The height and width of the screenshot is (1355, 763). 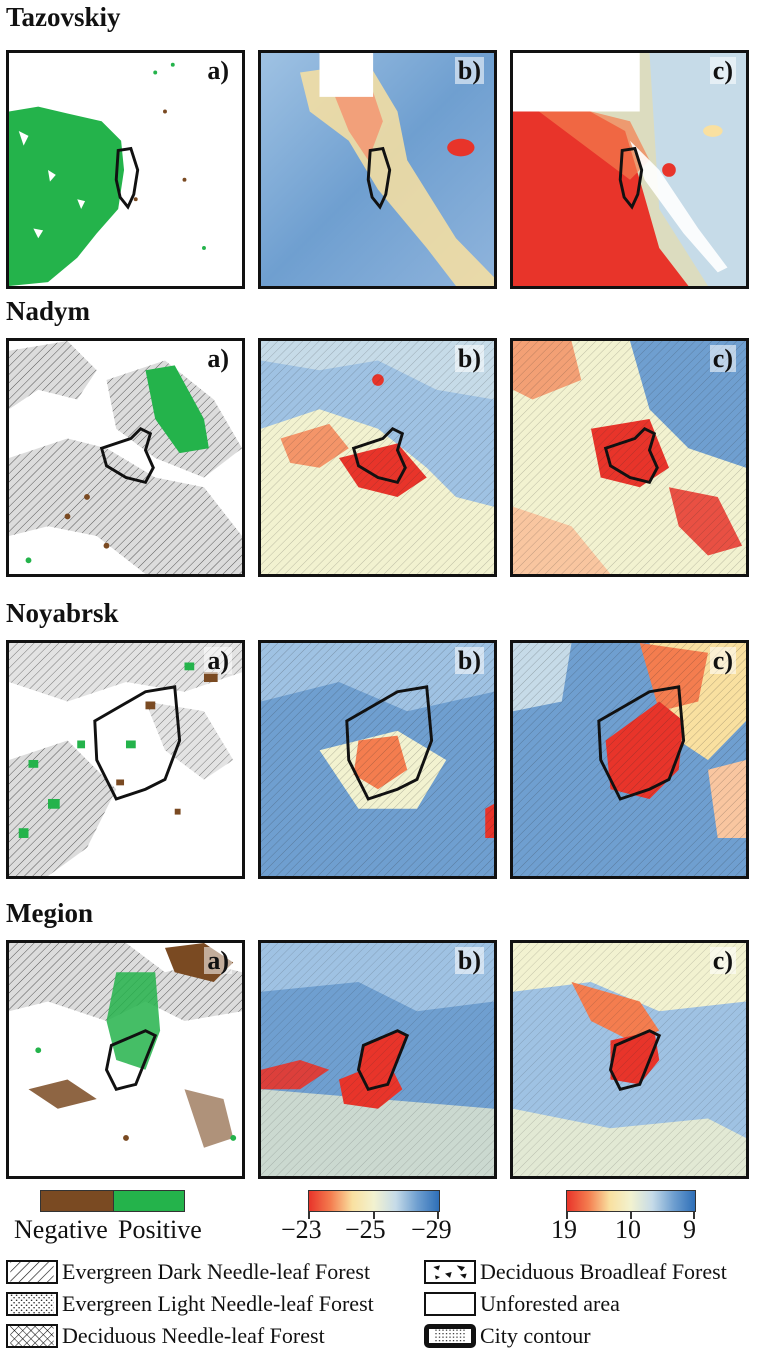 What do you see at coordinates (61, 1229) in the screenshot?
I see `trend-label-negative: Negative` at bounding box center [61, 1229].